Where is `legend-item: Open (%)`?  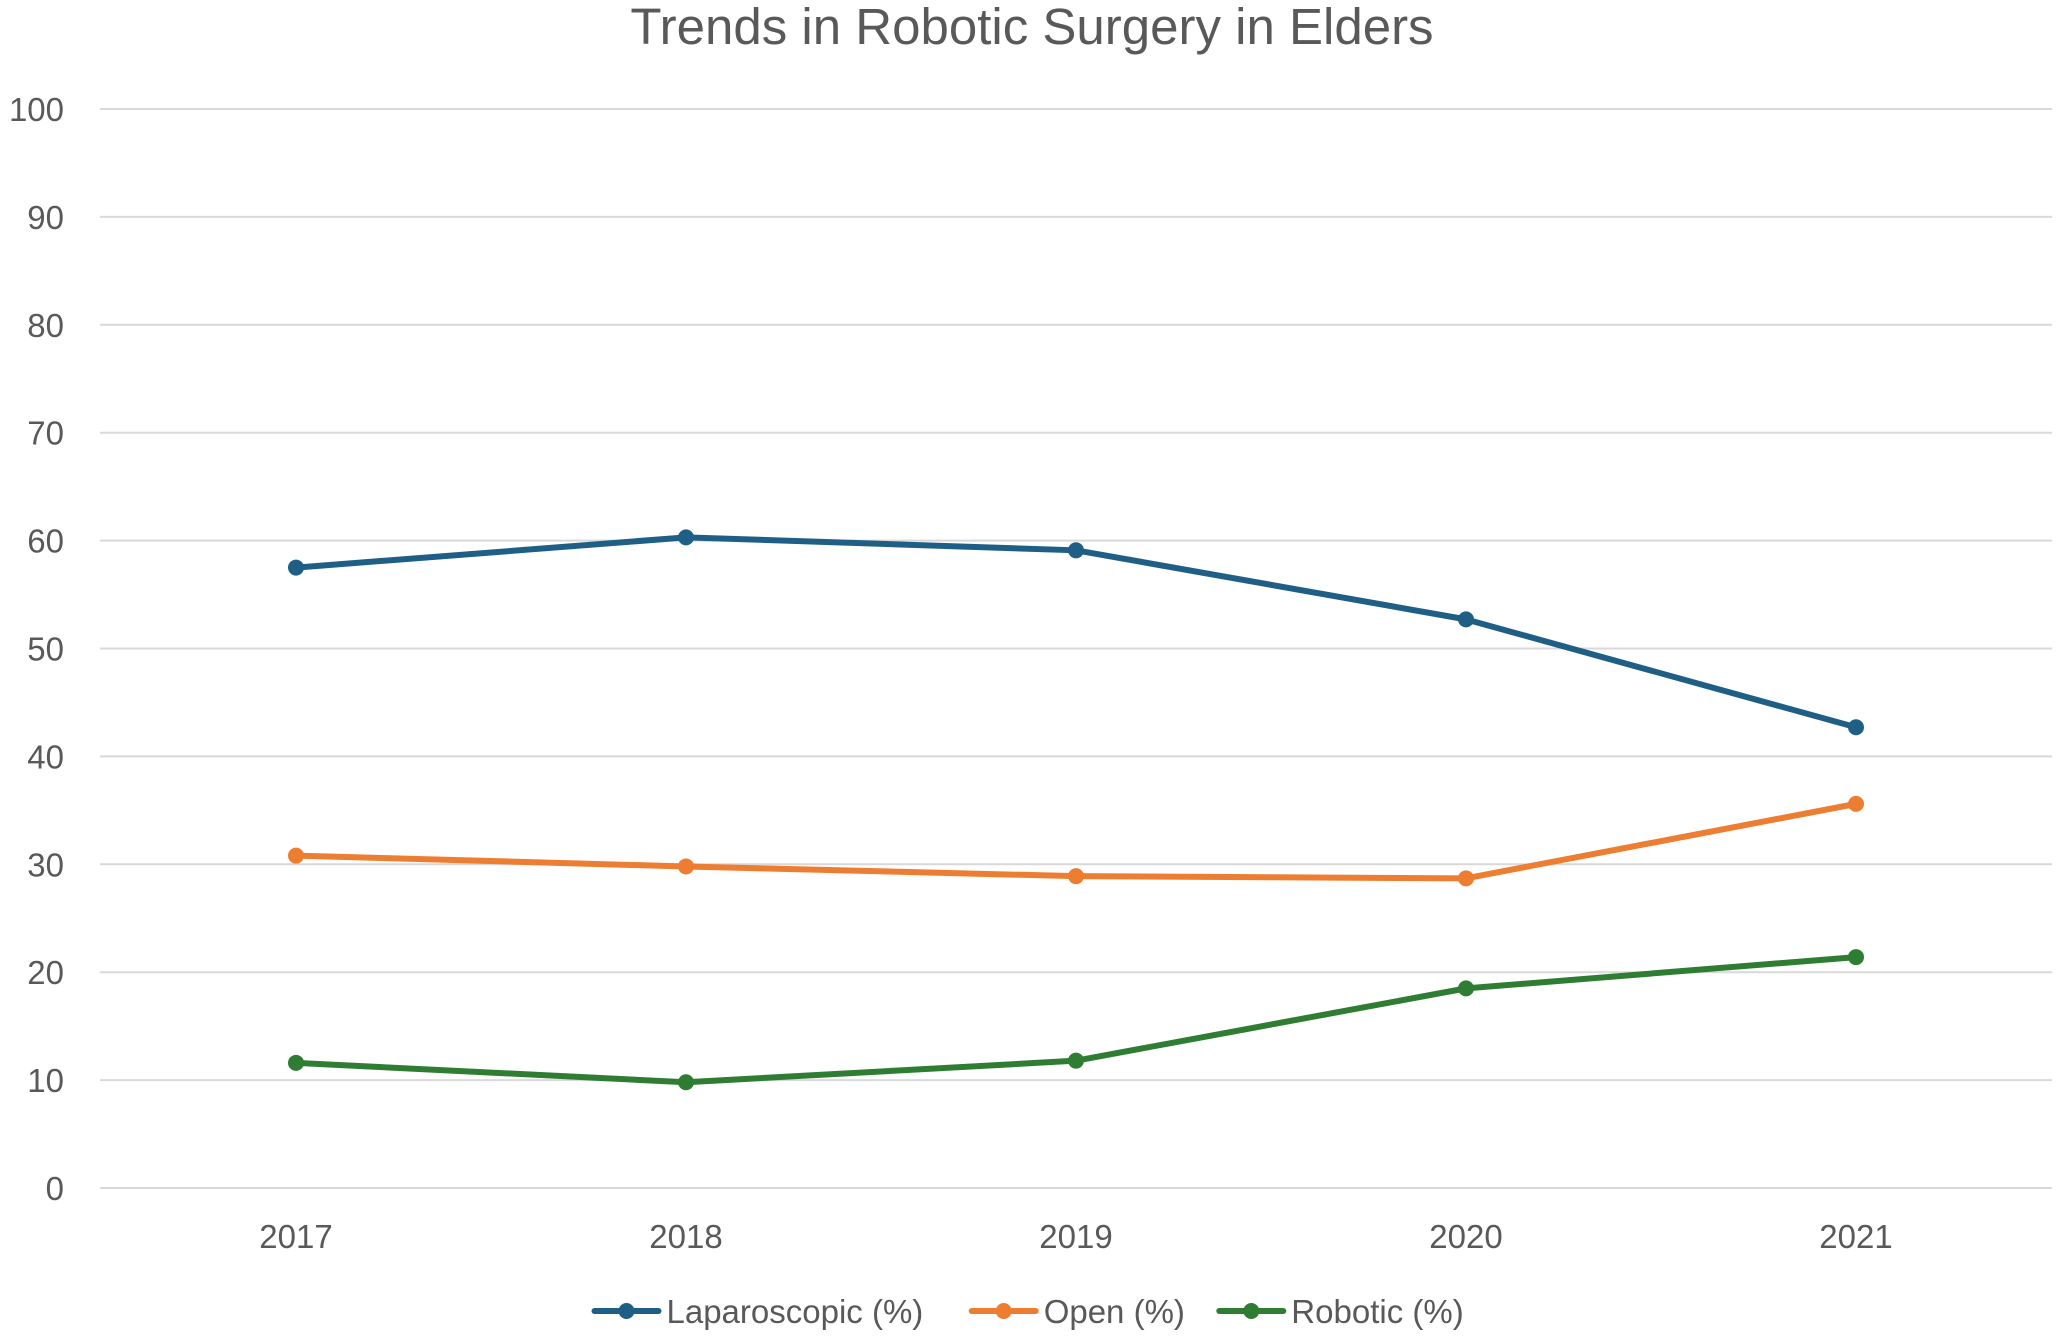 legend-item: Open (%) is located at coordinates (1076, 1311).